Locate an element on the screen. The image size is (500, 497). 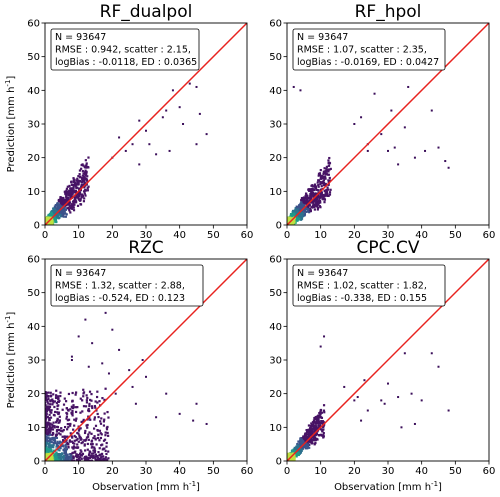
x-tick-label: 0 is located at coordinates (45, 235).